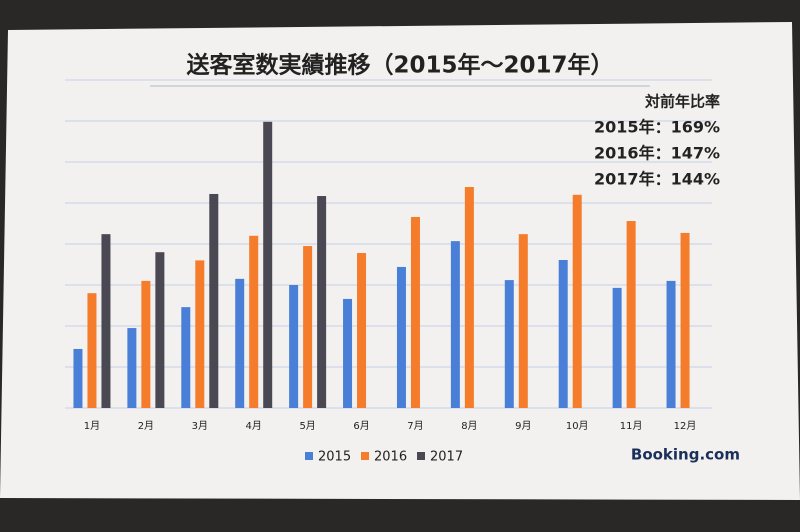 The image size is (800, 532). I want to click on x-tick-label: 12月, so click(685, 426).